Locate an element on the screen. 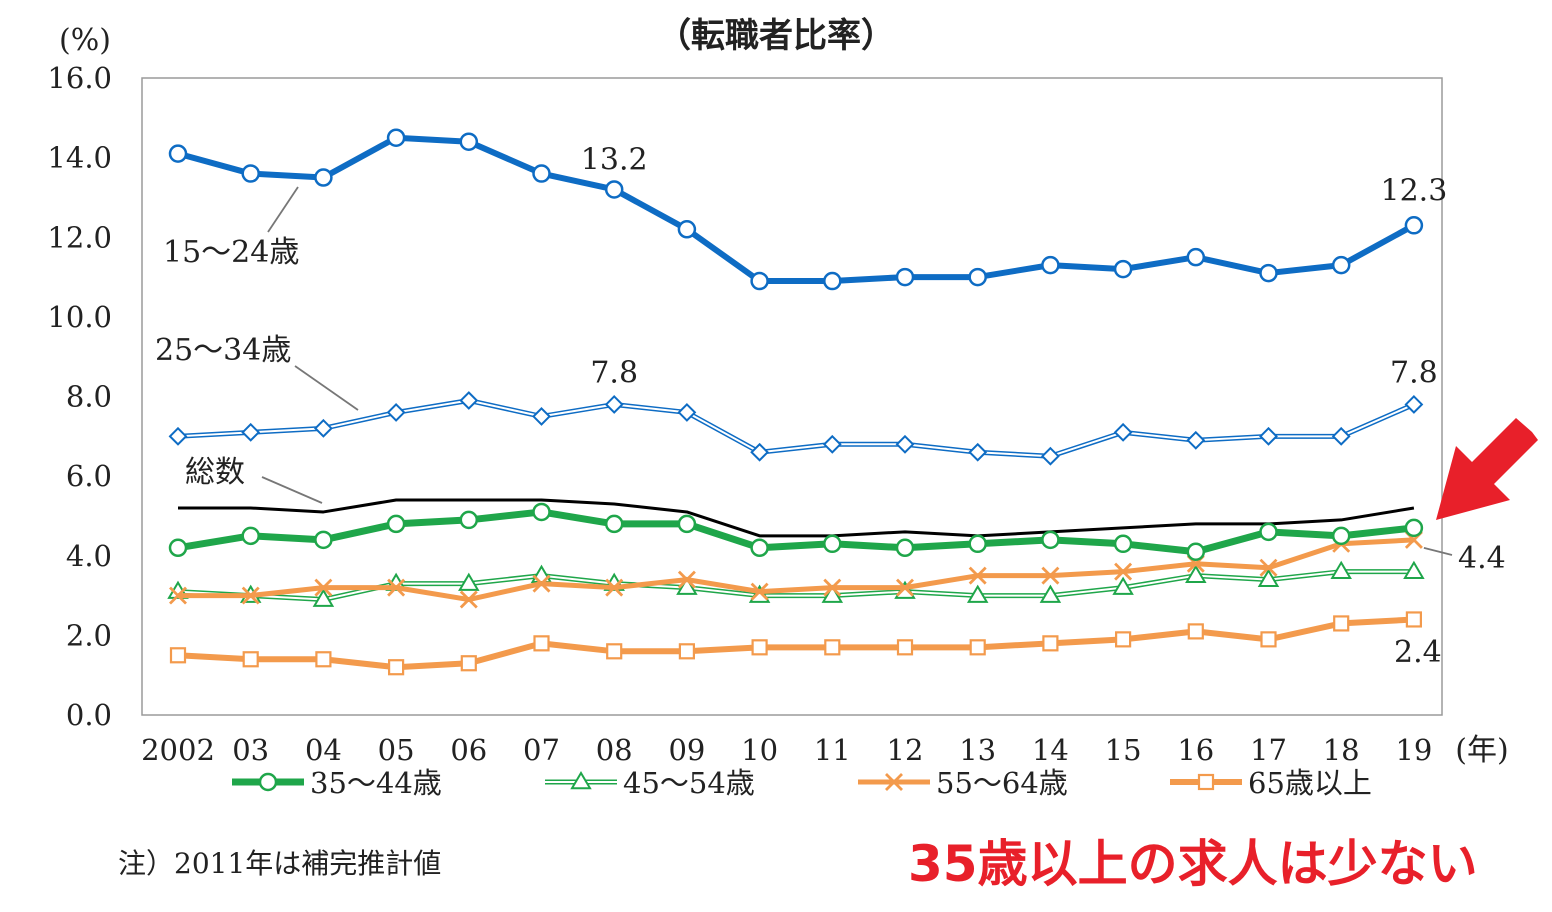  x-tick-label: 18 is located at coordinates (1341, 750).